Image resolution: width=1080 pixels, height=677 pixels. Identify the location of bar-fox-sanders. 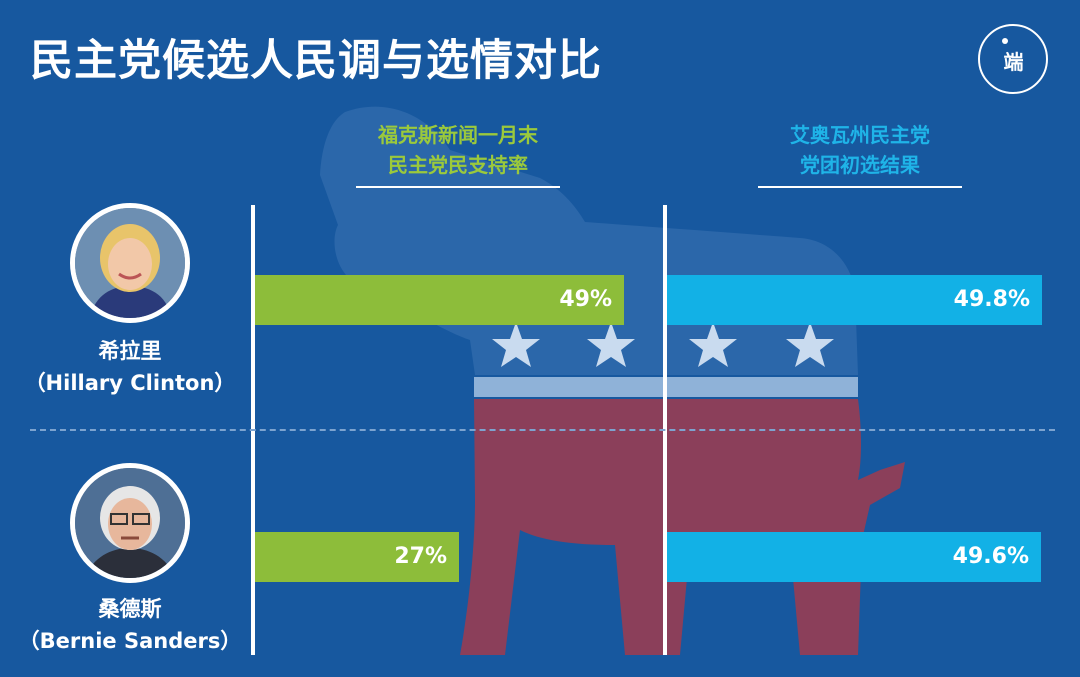
(357, 557).